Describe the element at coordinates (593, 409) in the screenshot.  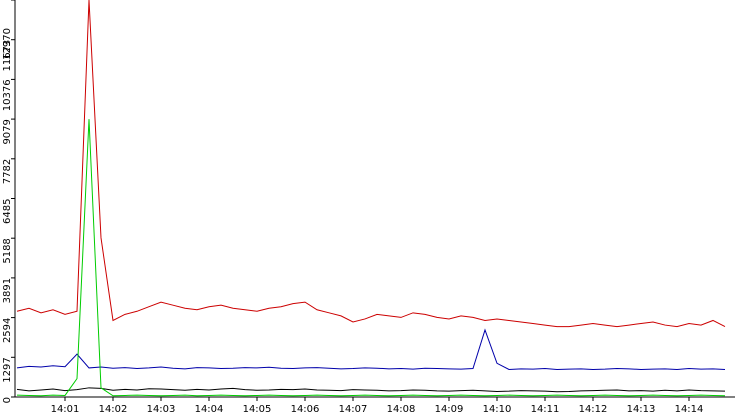
I see `x-tick-label: 14:12` at that location.